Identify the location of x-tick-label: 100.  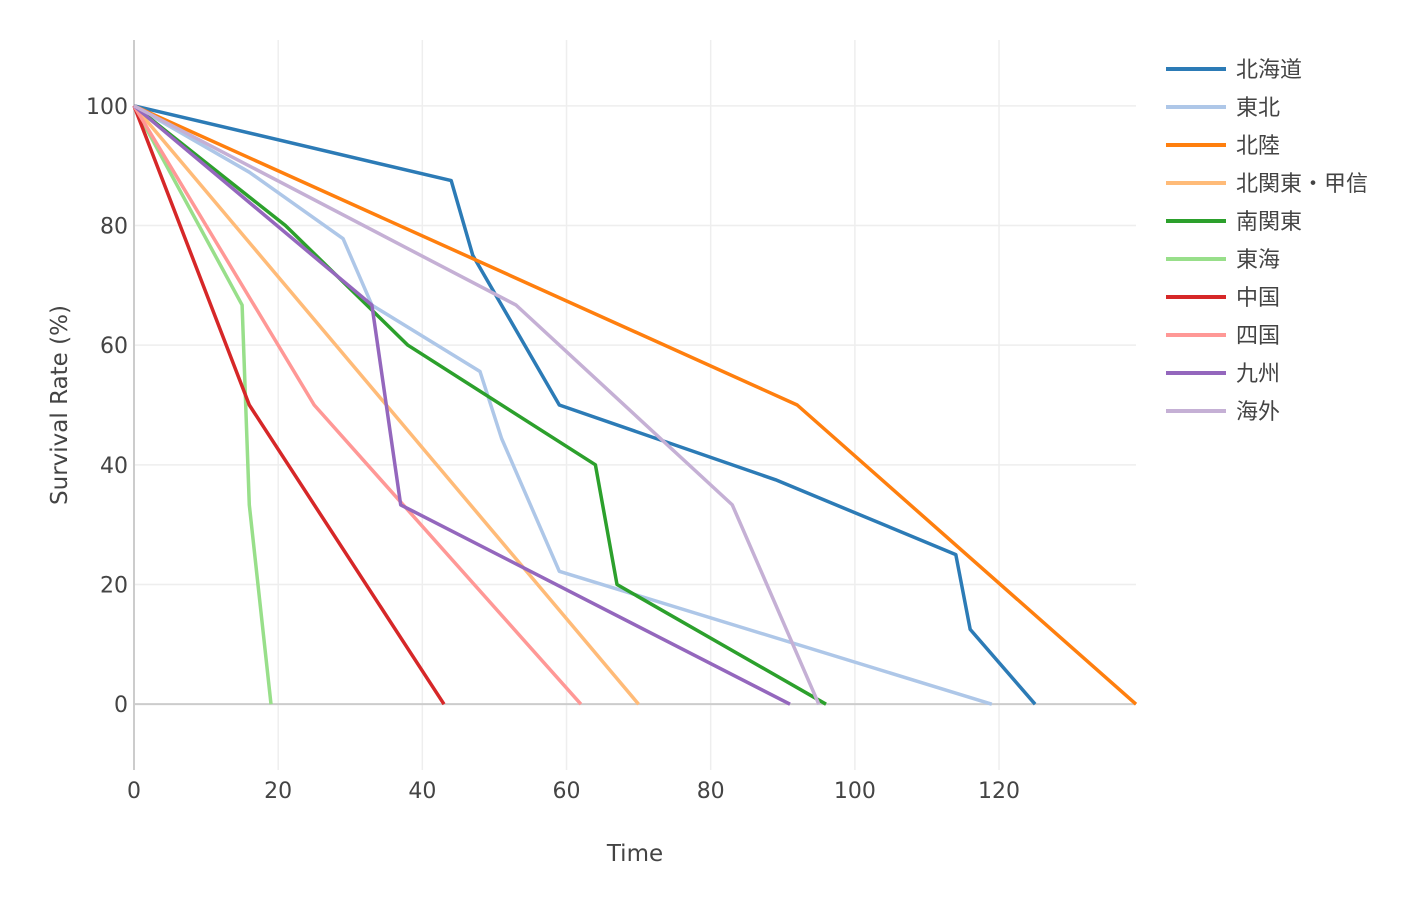
(855, 791).